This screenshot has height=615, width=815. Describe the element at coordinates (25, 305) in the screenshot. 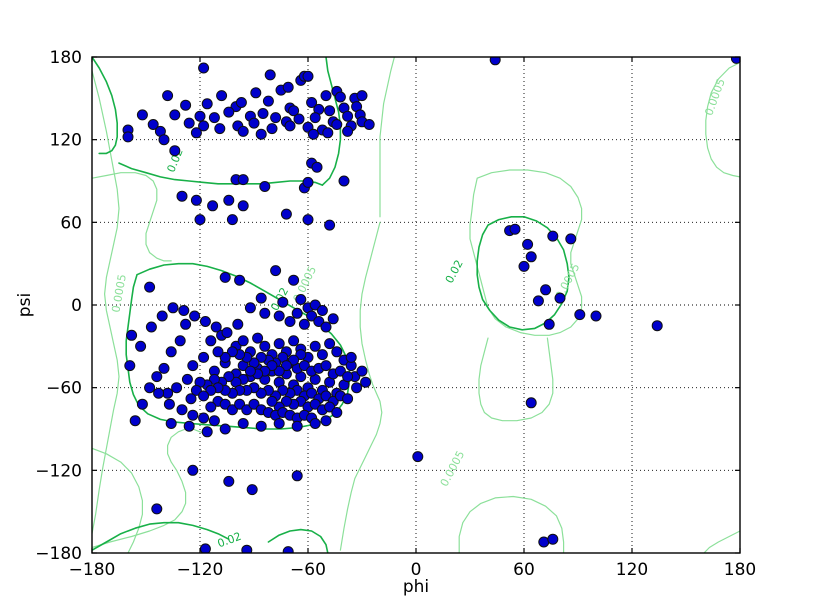

I see `y-axis-title: psi` at that location.